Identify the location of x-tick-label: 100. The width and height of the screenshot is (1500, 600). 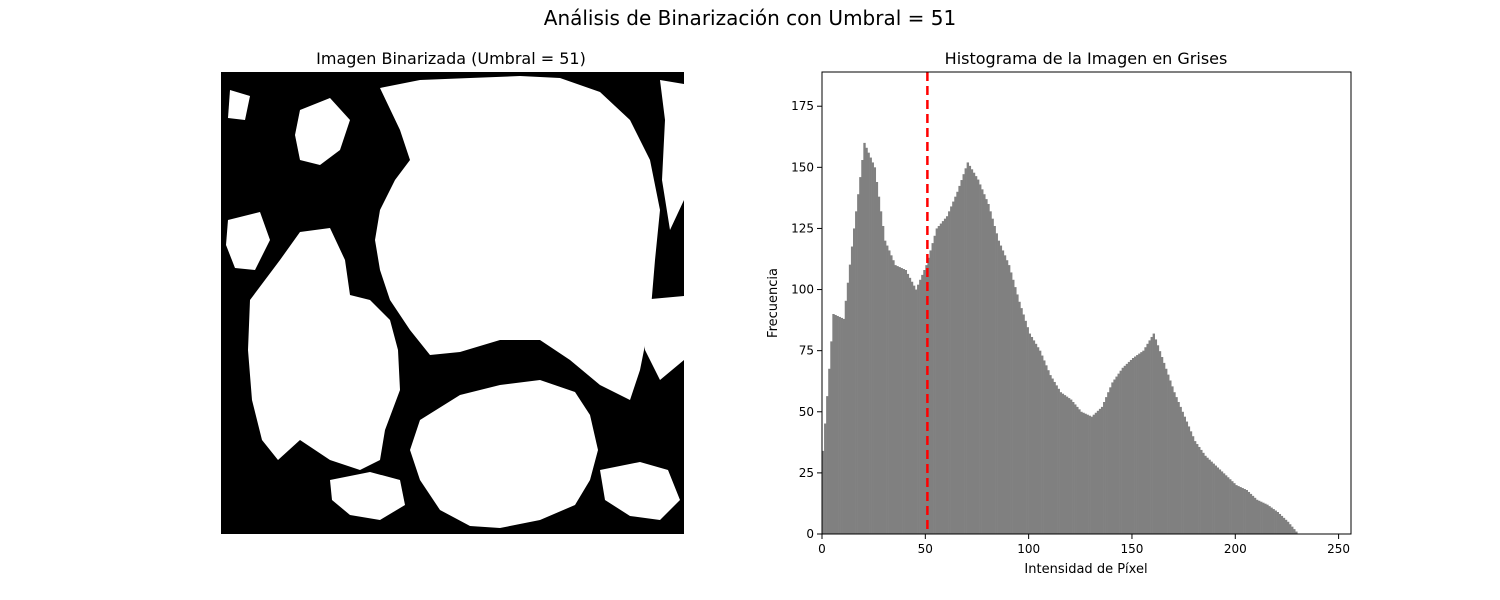
(1028, 549).